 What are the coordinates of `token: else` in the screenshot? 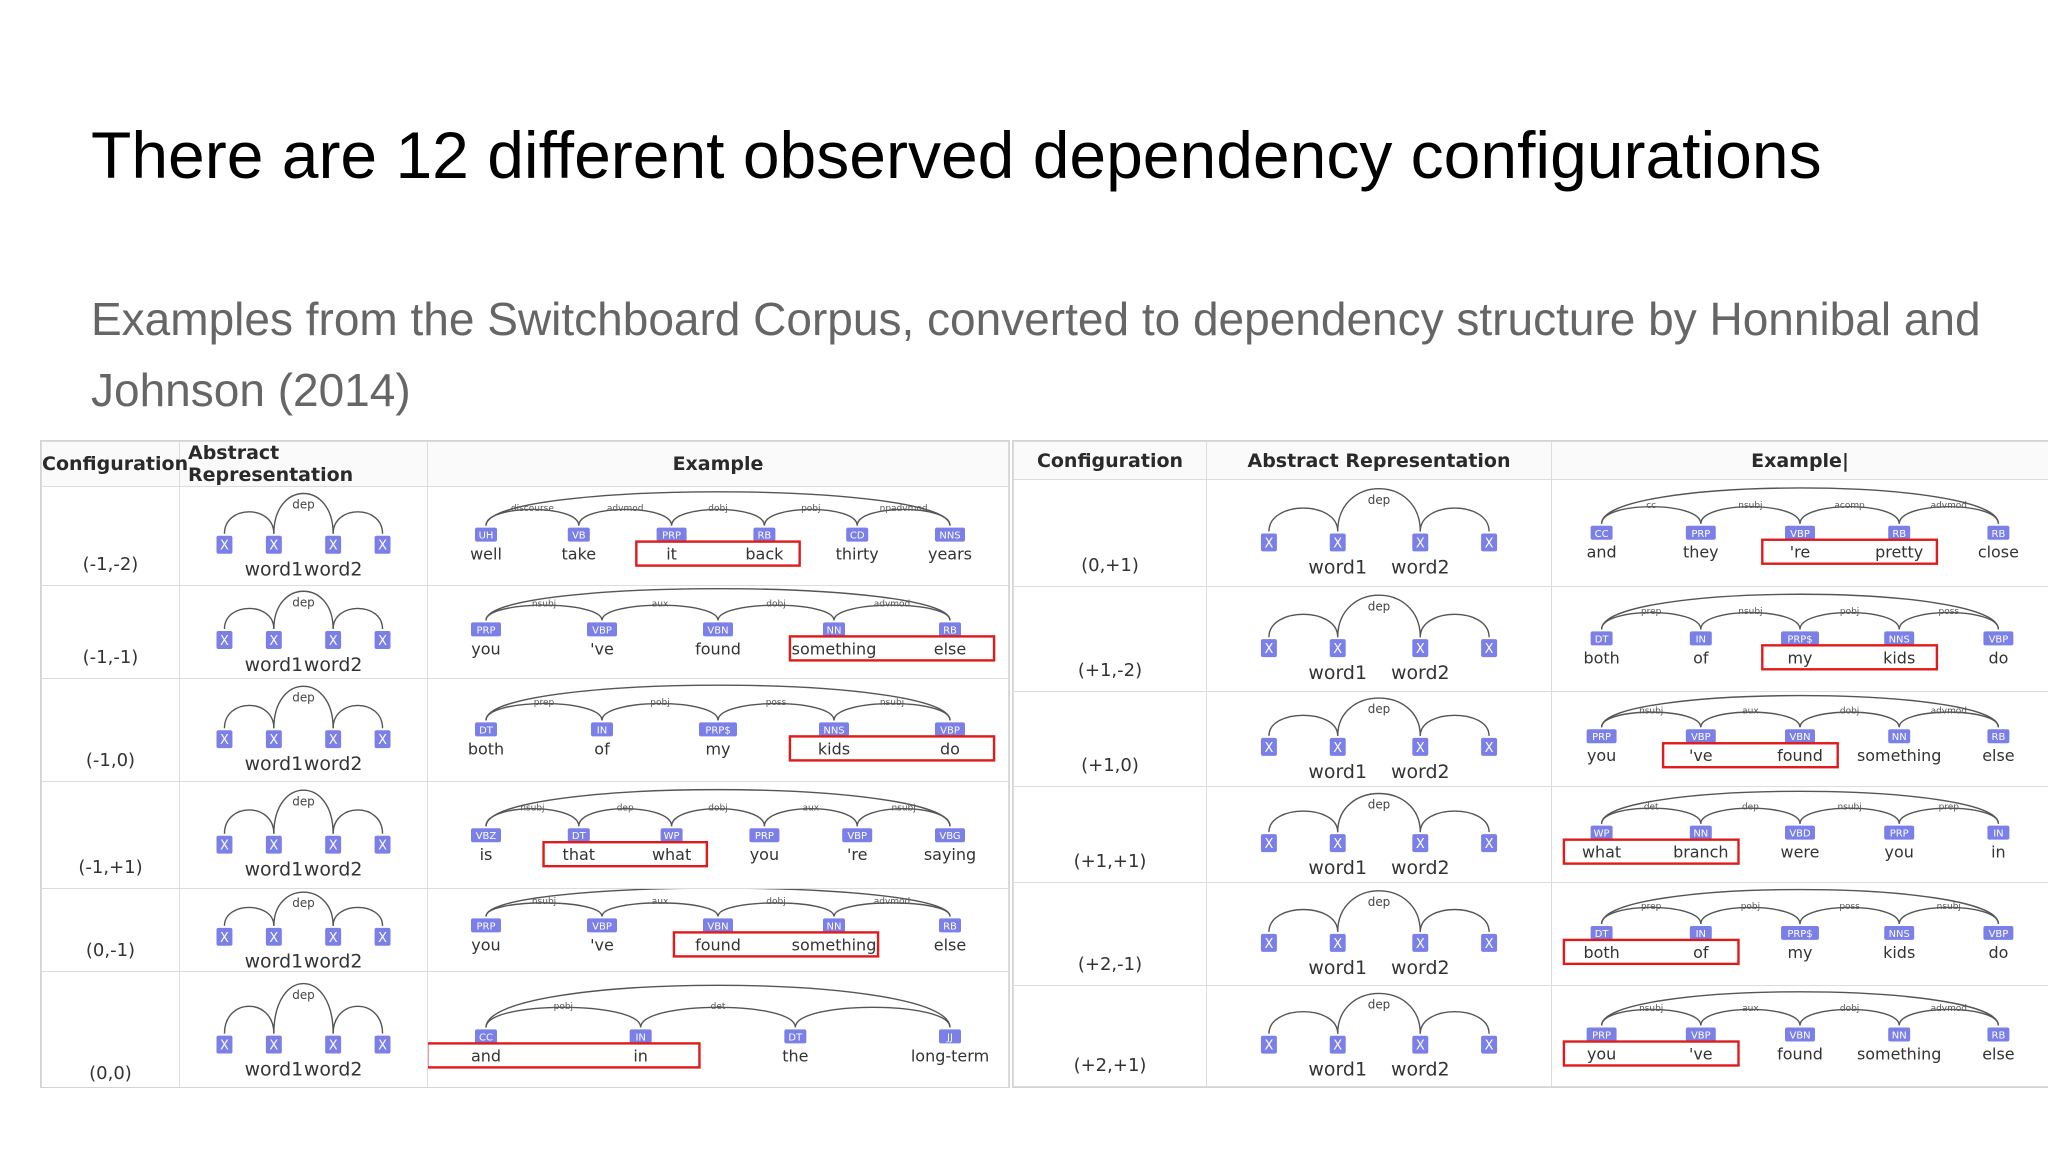 It's located at (1998, 1054).